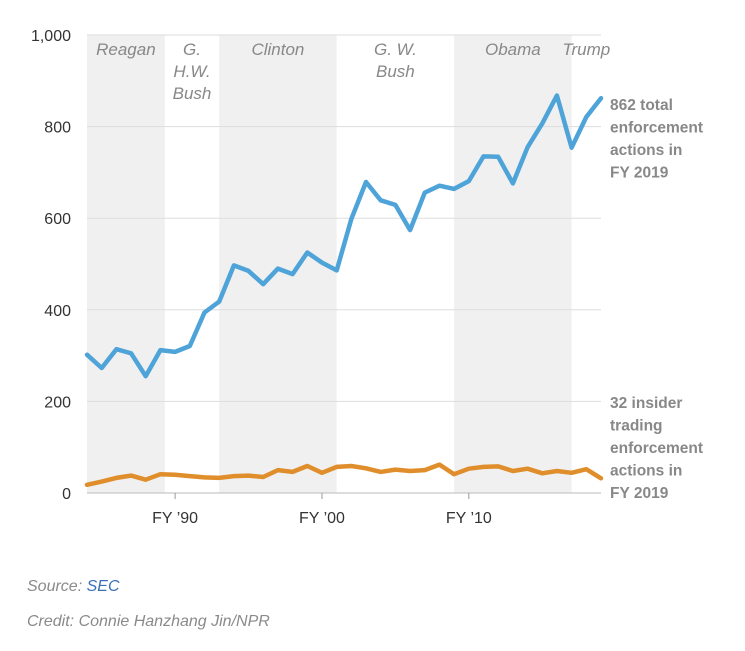  Describe the element at coordinates (469, 518) in the screenshot. I see `x-tick-label: FY ’10` at that location.